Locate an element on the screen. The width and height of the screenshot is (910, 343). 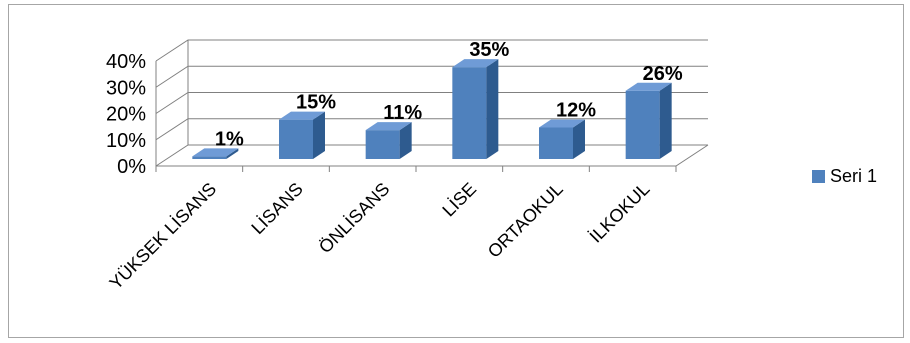
legend-swatch is located at coordinates (818, 176).